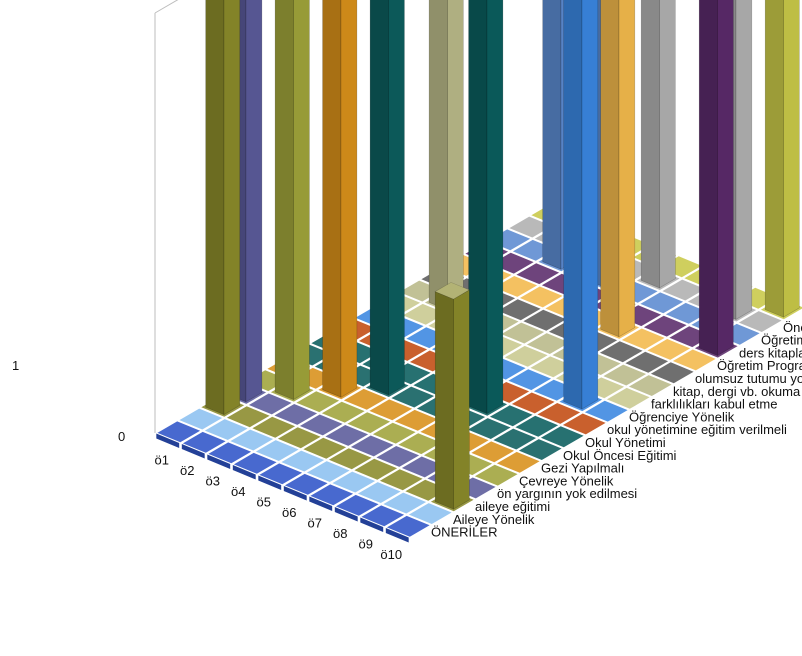  What do you see at coordinates (748, 378) in the screenshot?
I see `series-tick-label: olumsuz tutumu yok etme` at bounding box center [748, 378].